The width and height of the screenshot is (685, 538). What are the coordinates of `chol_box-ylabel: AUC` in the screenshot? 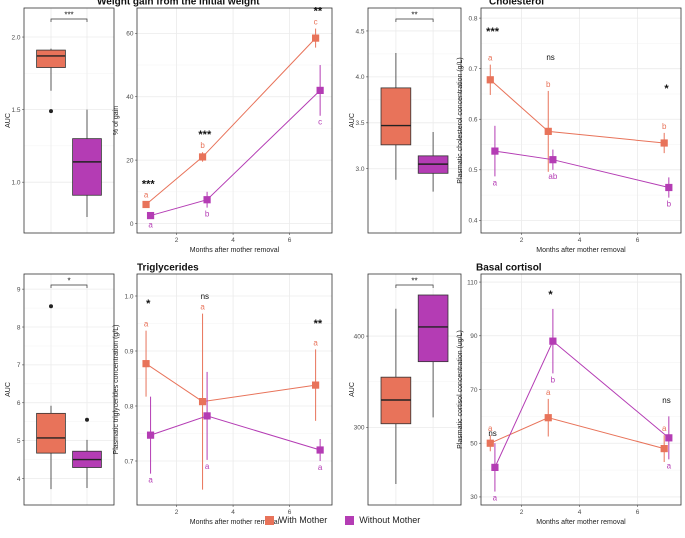 It's located at (352, 120).